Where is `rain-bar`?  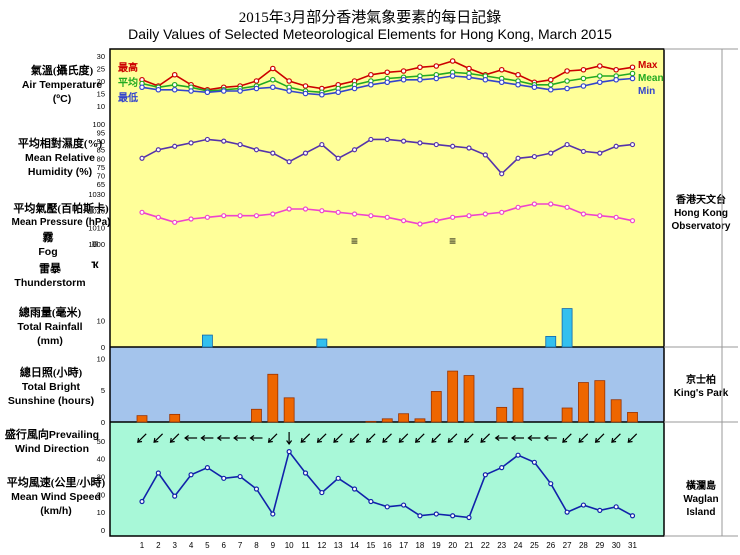
rain-bar is located at coordinates (551, 341).